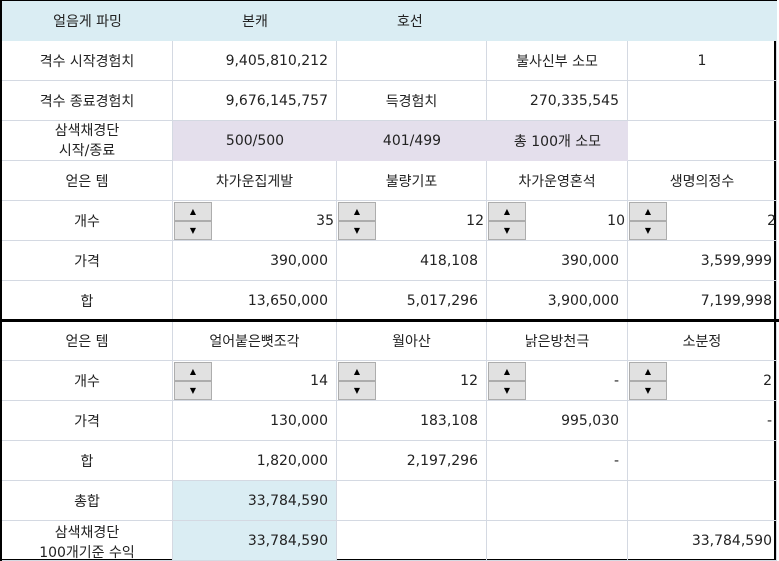  Describe the element at coordinates (255, 381) in the screenshot. I see `t2-count-value: 14` at that location.